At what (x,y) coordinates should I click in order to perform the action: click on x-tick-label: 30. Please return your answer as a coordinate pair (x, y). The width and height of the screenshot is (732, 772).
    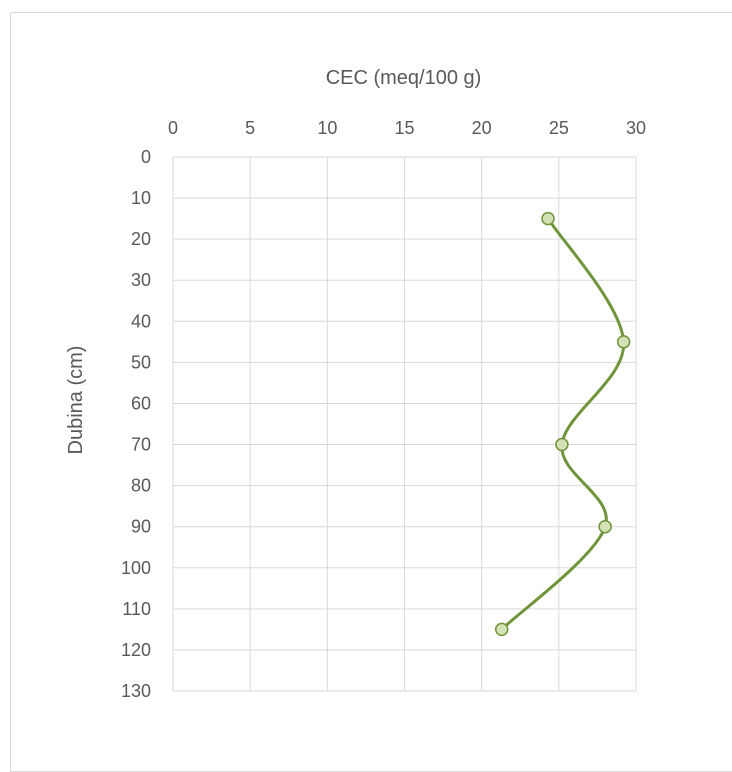
    Looking at the image, I should click on (636, 128).